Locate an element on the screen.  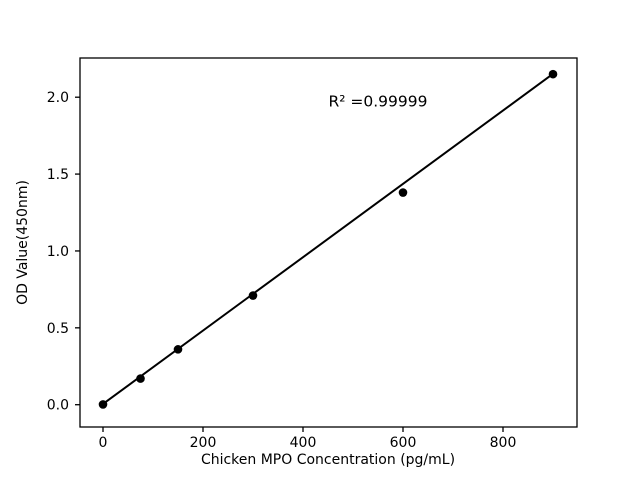
y-tick-label: 1.0 is located at coordinates (58, 252).